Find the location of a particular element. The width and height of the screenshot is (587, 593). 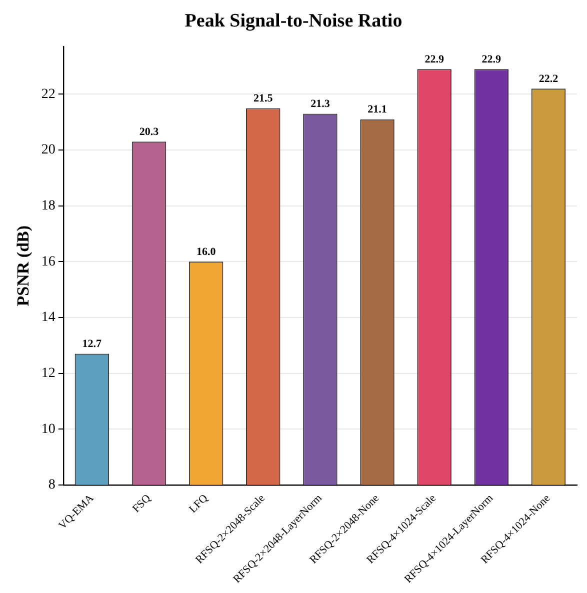

y-tick-label: 22 is located at coordinates (48, 94).